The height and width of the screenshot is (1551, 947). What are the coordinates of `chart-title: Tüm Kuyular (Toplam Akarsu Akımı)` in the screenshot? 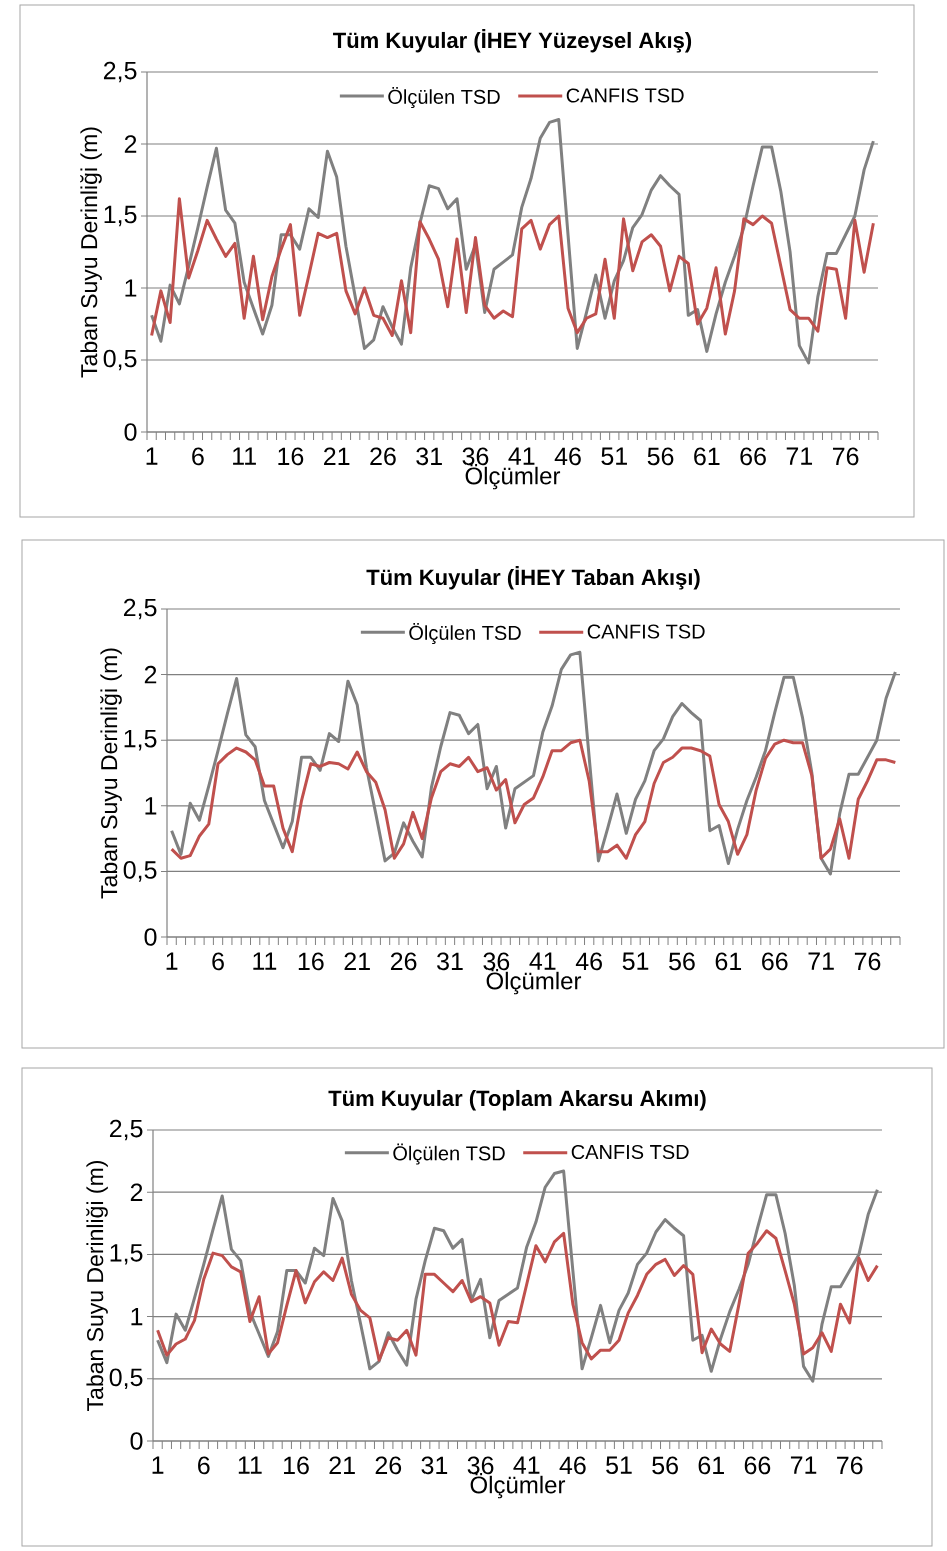 It's located at (517, 1100).